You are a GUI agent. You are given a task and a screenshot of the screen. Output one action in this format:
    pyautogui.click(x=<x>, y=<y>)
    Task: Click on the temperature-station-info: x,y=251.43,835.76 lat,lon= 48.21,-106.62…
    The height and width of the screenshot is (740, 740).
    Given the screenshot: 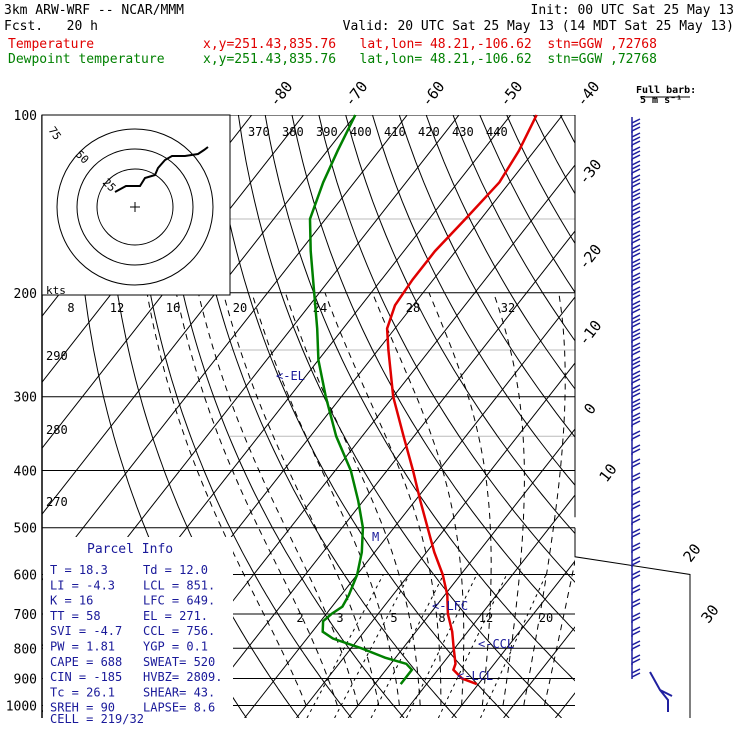 What is the action you would take?
    pyautogui.click(x=430, y=44)
    